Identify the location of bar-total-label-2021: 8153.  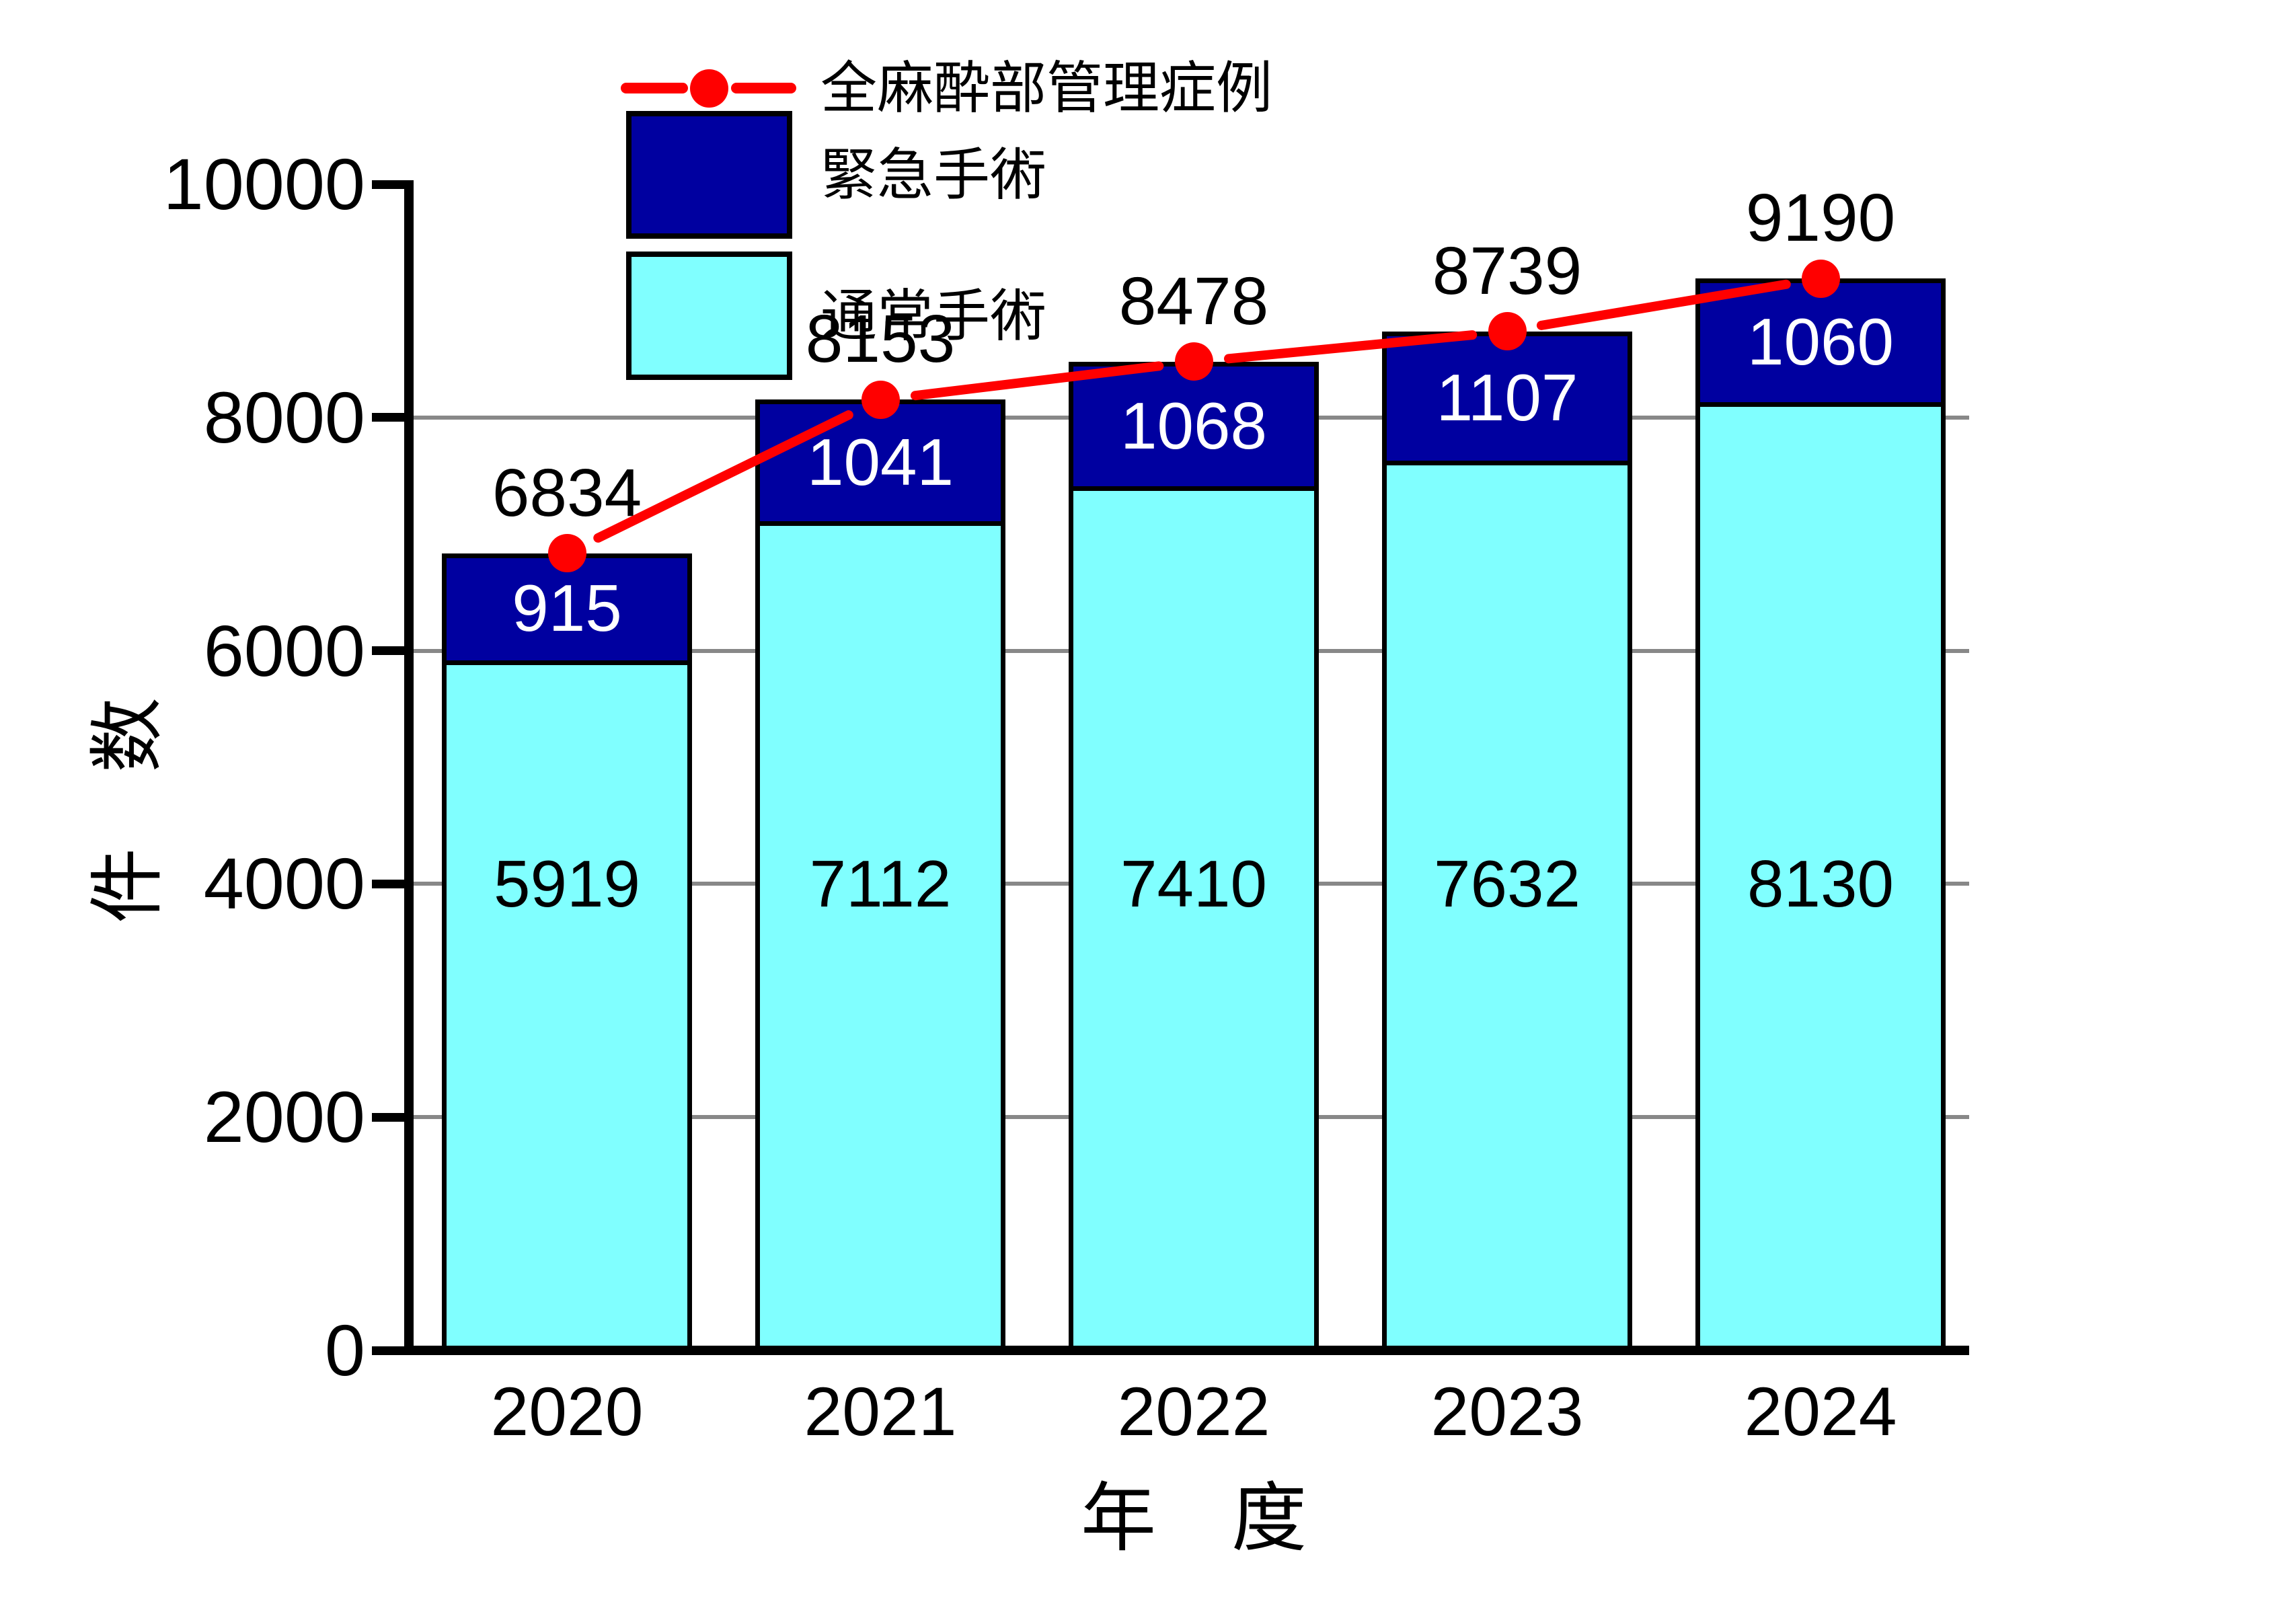
(881, 339).